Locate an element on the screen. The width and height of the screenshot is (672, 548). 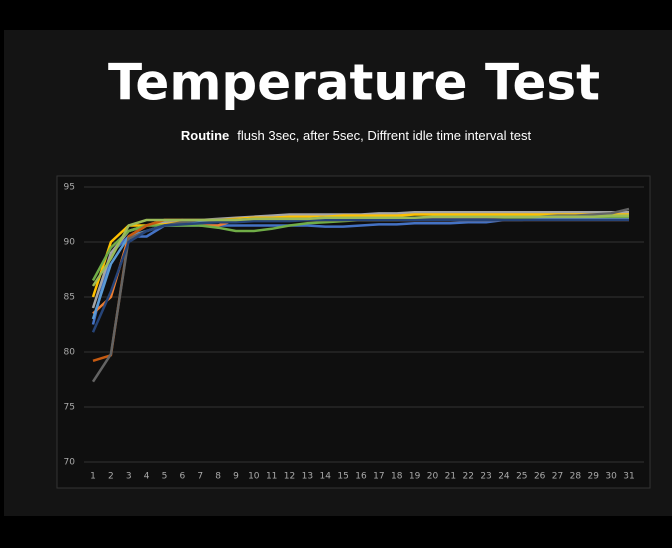
y-tick-label: 75 is located at coordinates (69, 408).